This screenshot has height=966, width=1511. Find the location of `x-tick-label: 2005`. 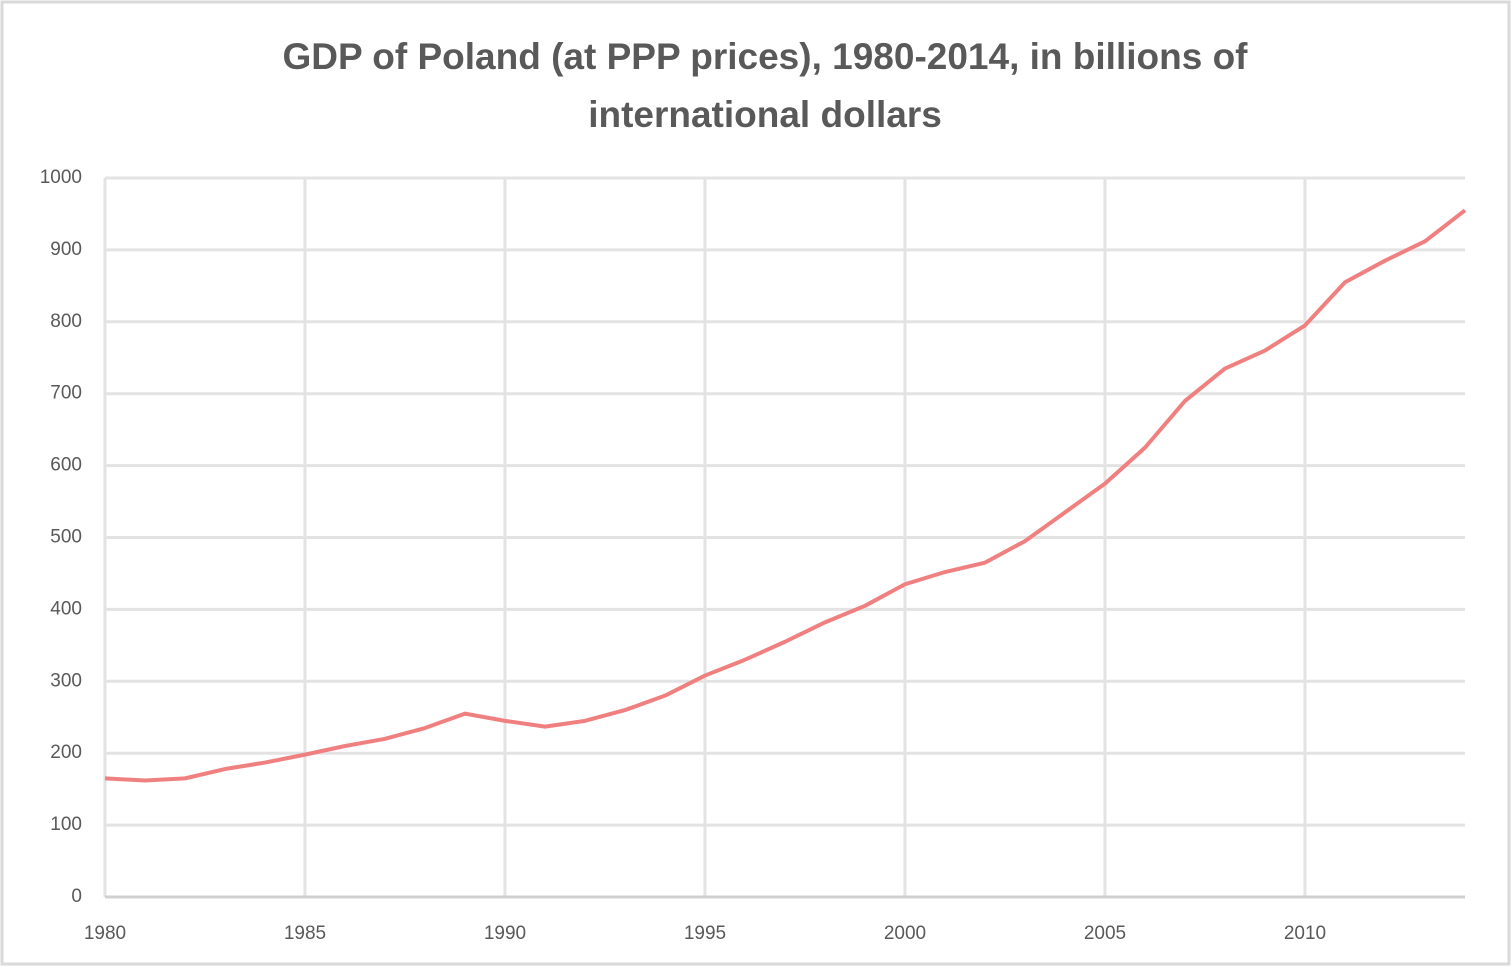

x-tick-label: 2005 is located at coordinates (1105, 933).